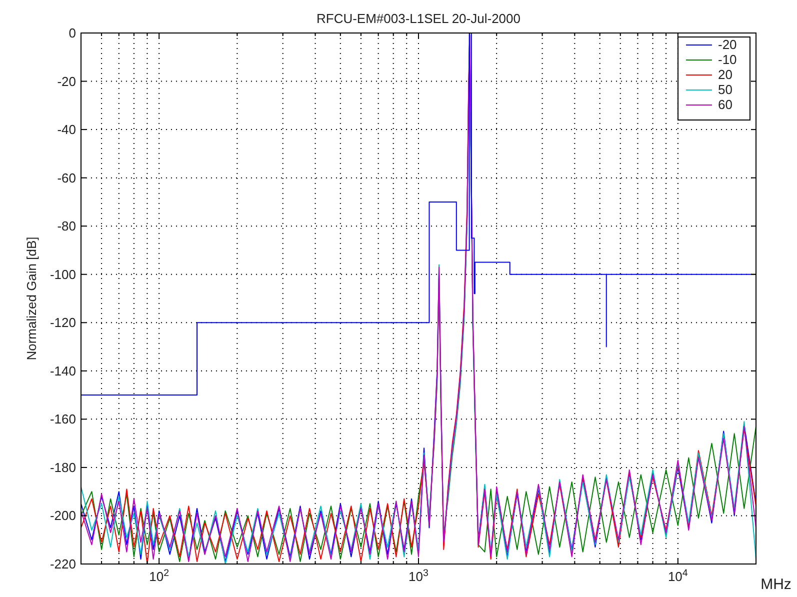 This screenshot has width=797, height=597. What do you see at coordinates (63, 467) in the screenshot?
I see `y-tick-label: -180` at bounding box center [63, 467].